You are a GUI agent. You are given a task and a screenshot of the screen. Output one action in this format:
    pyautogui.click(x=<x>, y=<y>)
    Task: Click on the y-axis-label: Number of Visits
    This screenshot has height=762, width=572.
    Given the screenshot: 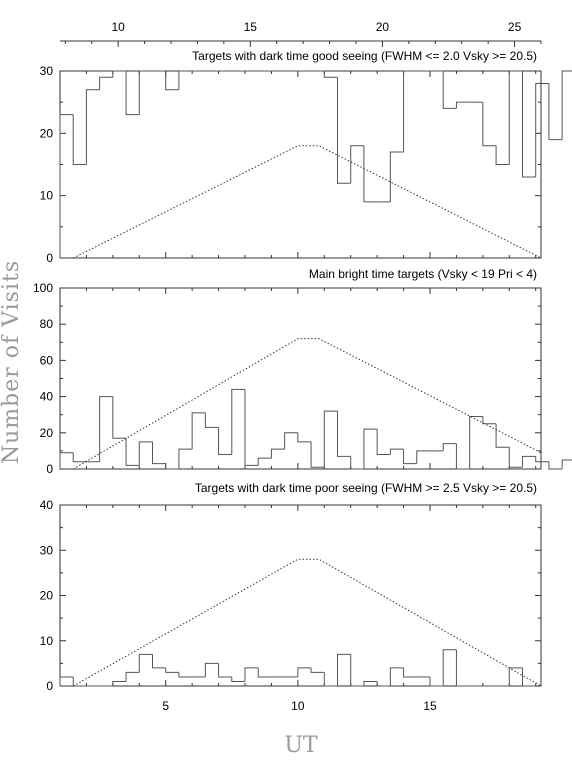 What is the action you would take?
    pyautogui.click(x=12, y=362)
    